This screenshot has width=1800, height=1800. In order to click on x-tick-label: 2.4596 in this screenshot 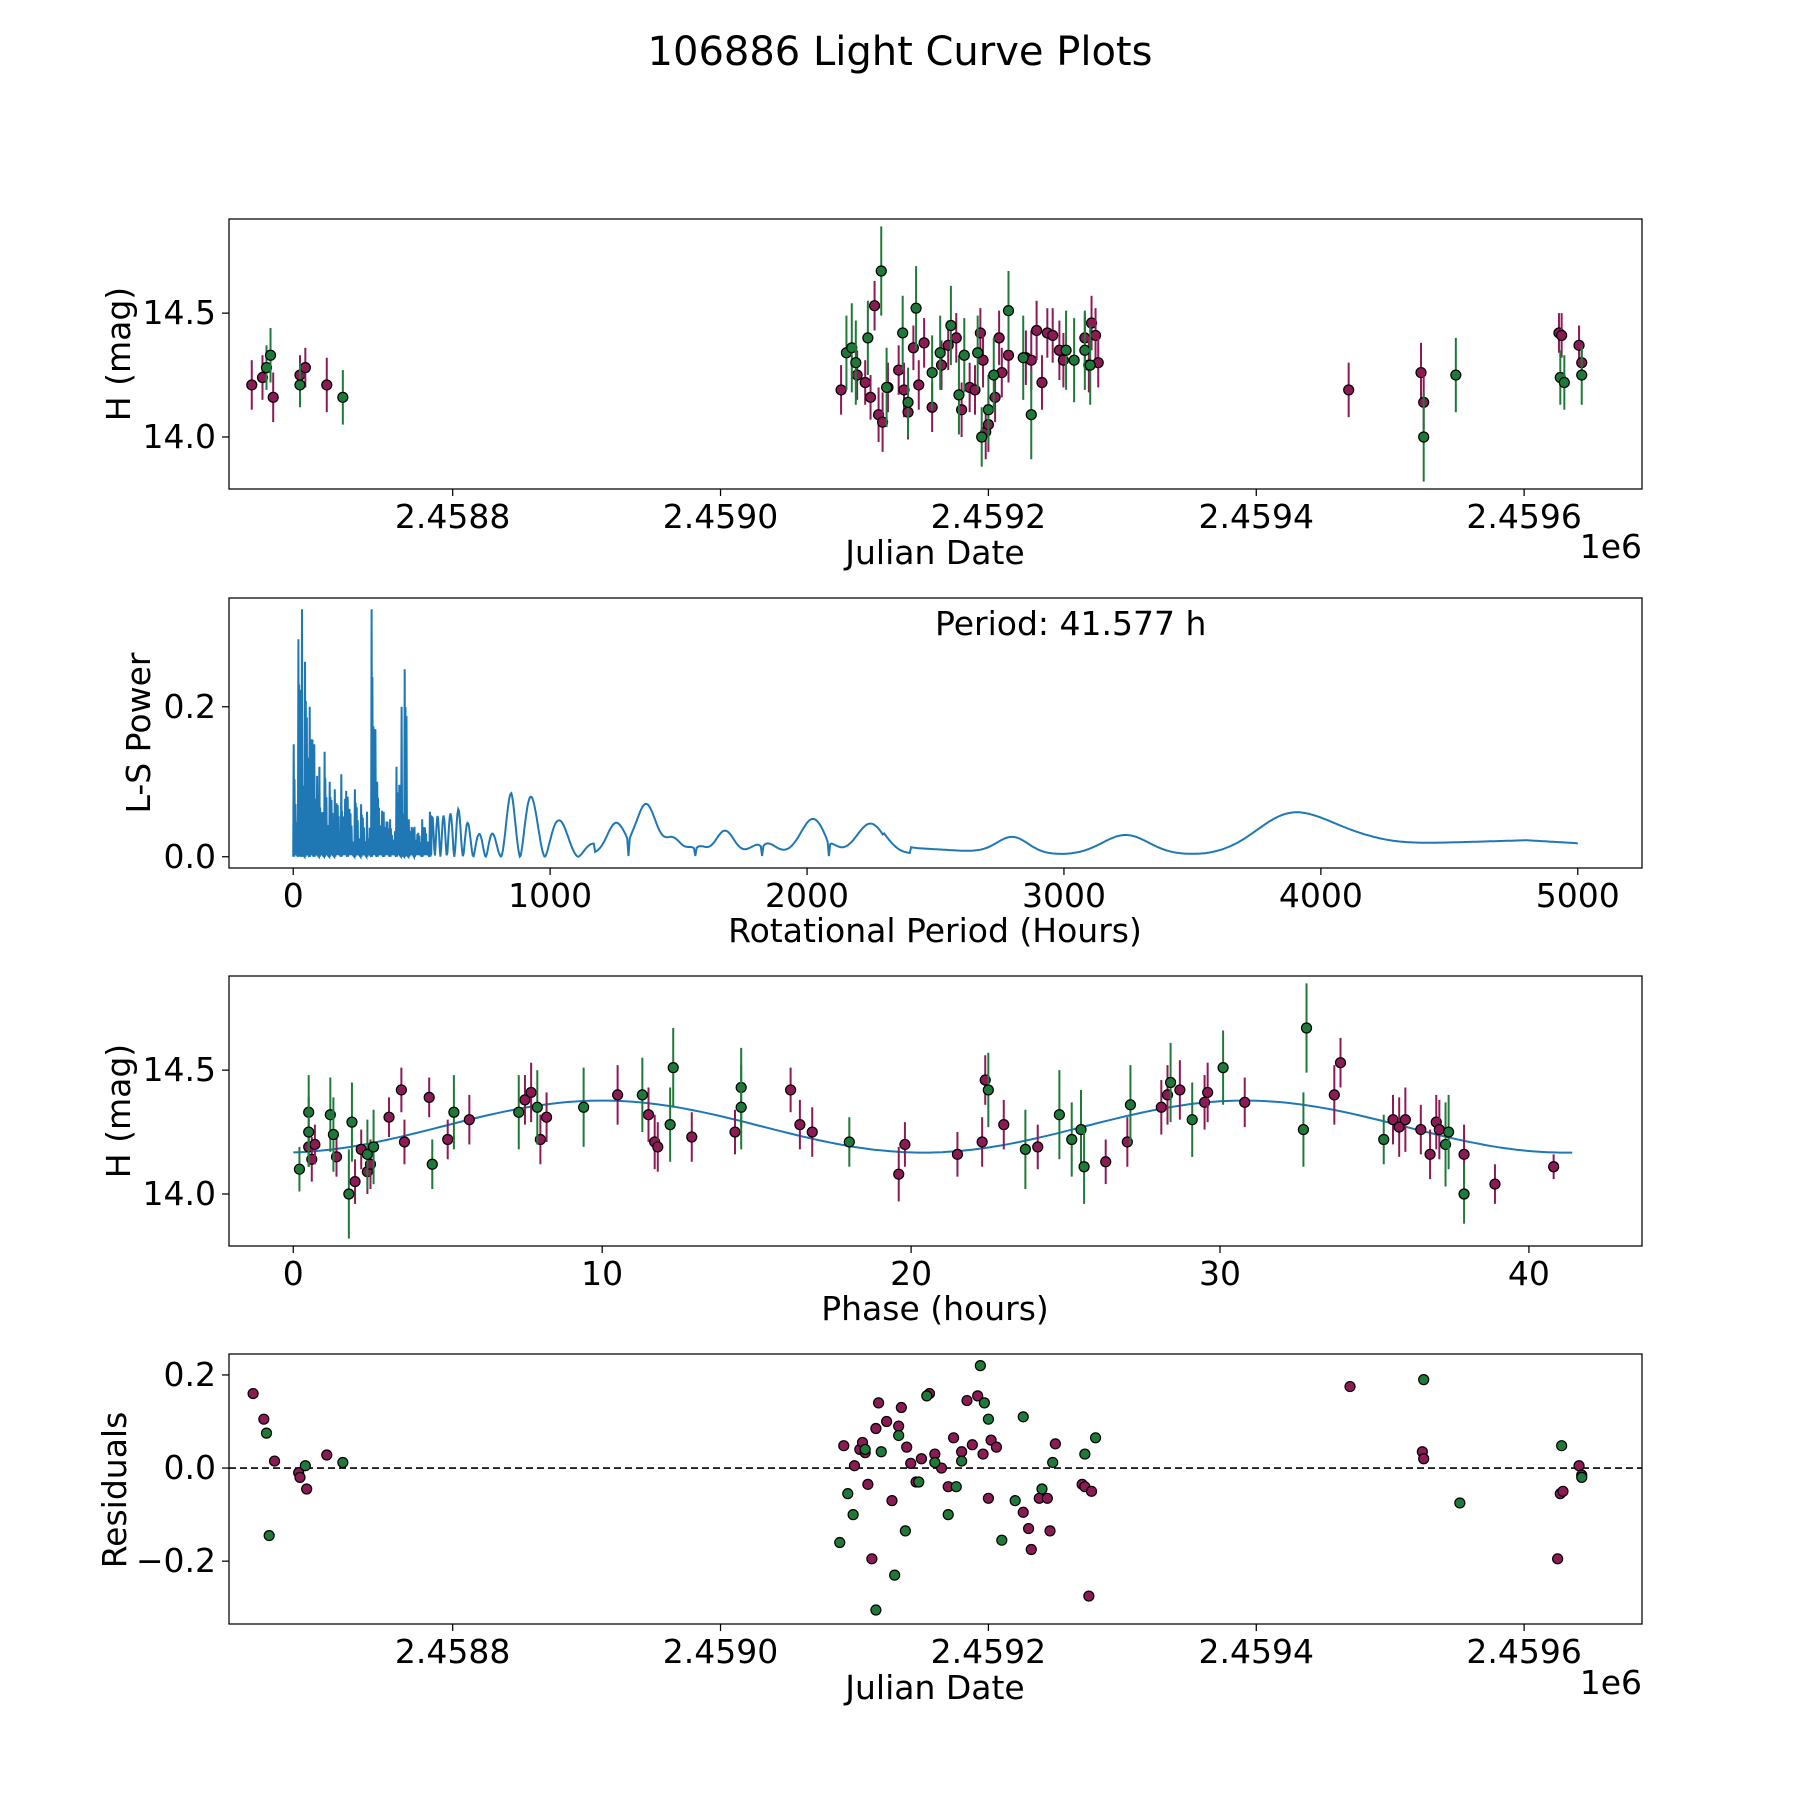, I will do `click(1523, 1651)`.